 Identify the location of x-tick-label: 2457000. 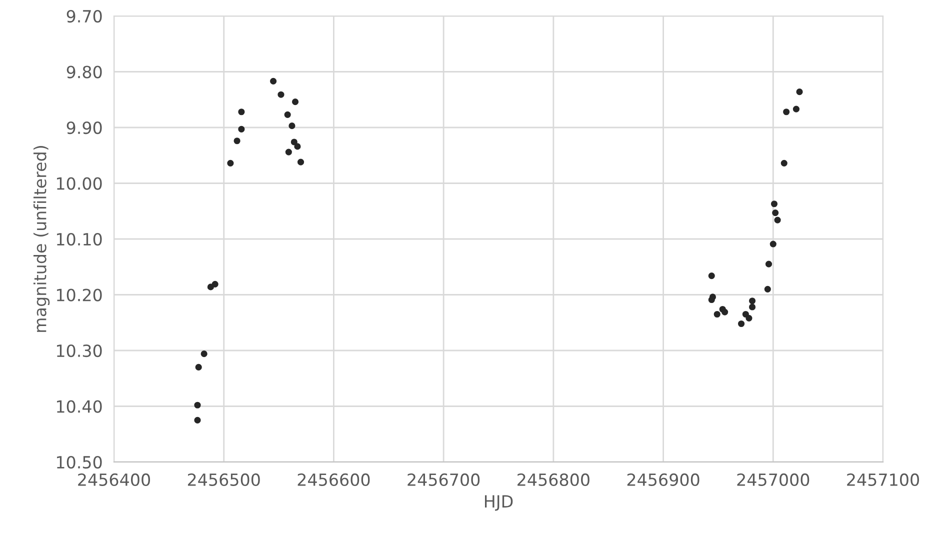
(773, 479).